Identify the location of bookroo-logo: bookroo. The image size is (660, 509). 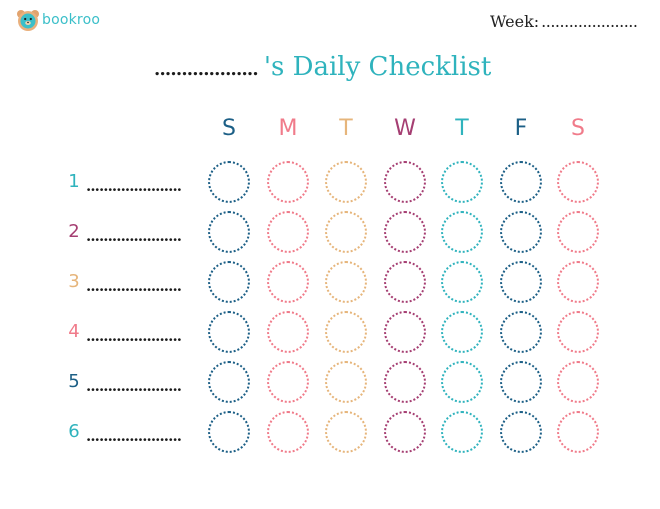
(58, 20).